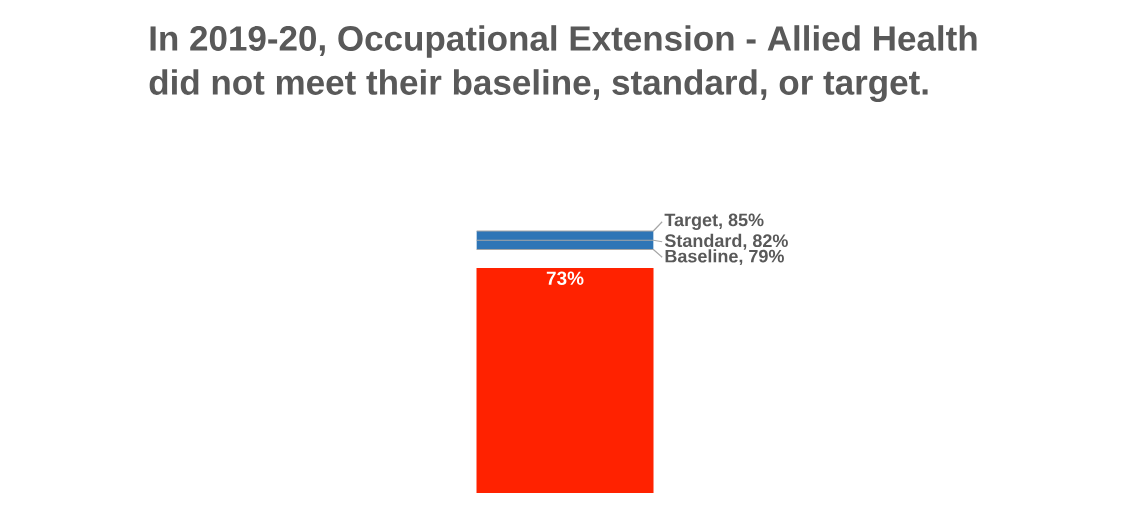  I want to click on ref-line-label: Baseline, 79%, so click(724, 257).